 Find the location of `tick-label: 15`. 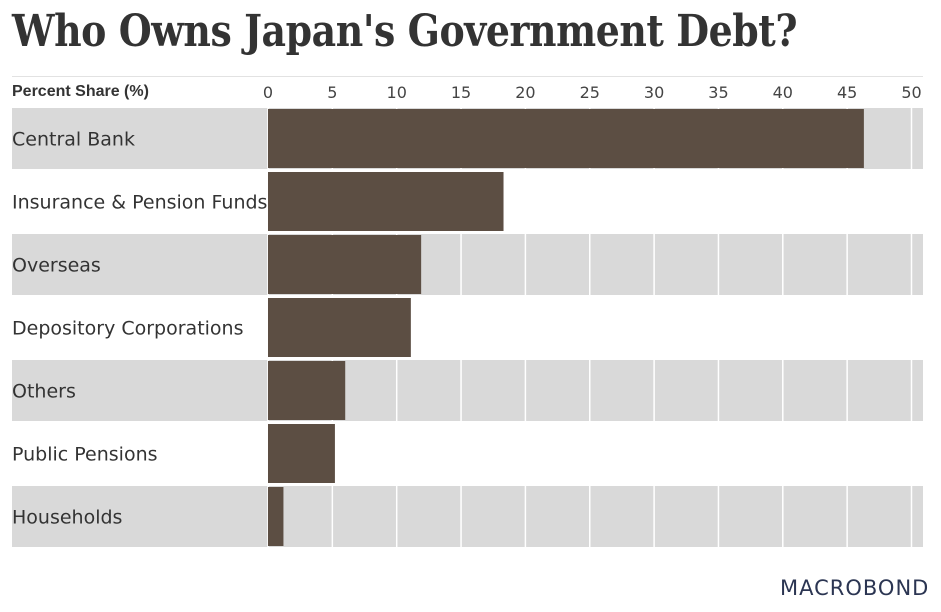

tick-label: 15 is located at coordinates (461, 92).